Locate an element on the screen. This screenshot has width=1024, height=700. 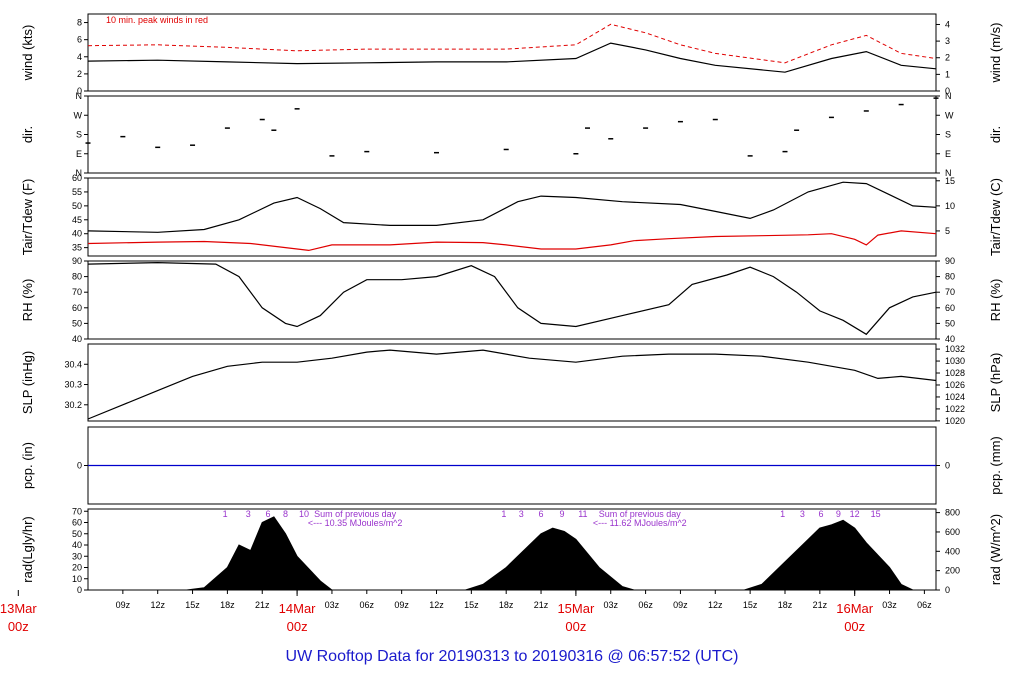
series-line-peak-winds is located at coordinates (512, 43).